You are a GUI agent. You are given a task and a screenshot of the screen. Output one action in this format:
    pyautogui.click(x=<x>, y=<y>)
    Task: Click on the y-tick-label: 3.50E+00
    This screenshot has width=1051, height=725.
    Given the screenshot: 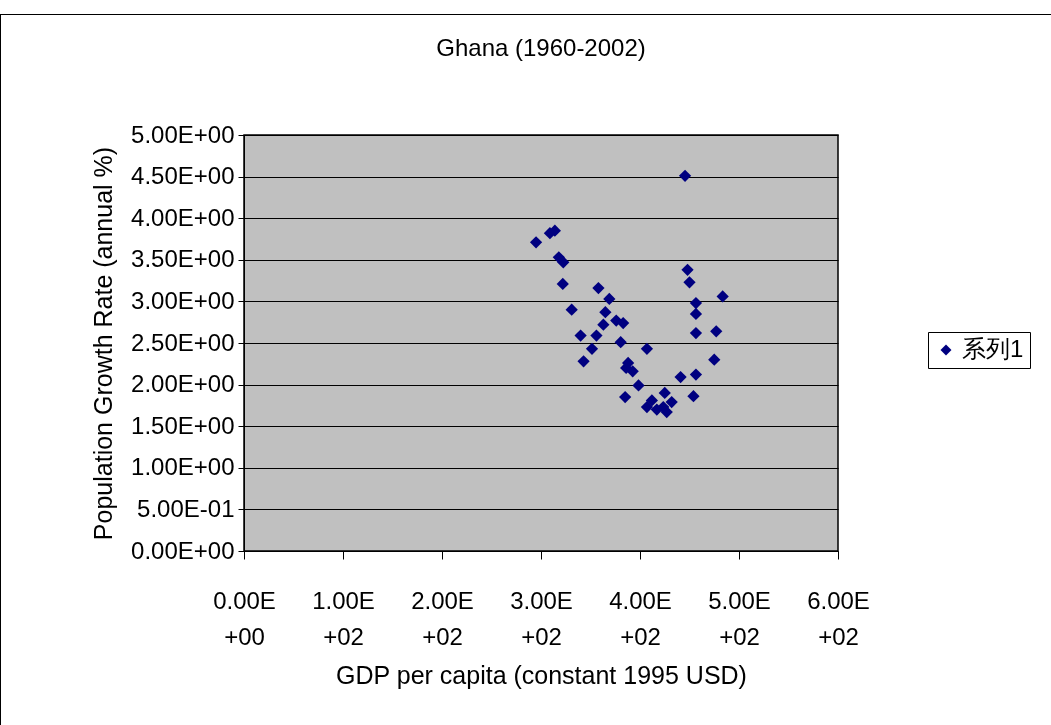 What is the action you would take?
    pyautogui.click(x=183, y=259)
    